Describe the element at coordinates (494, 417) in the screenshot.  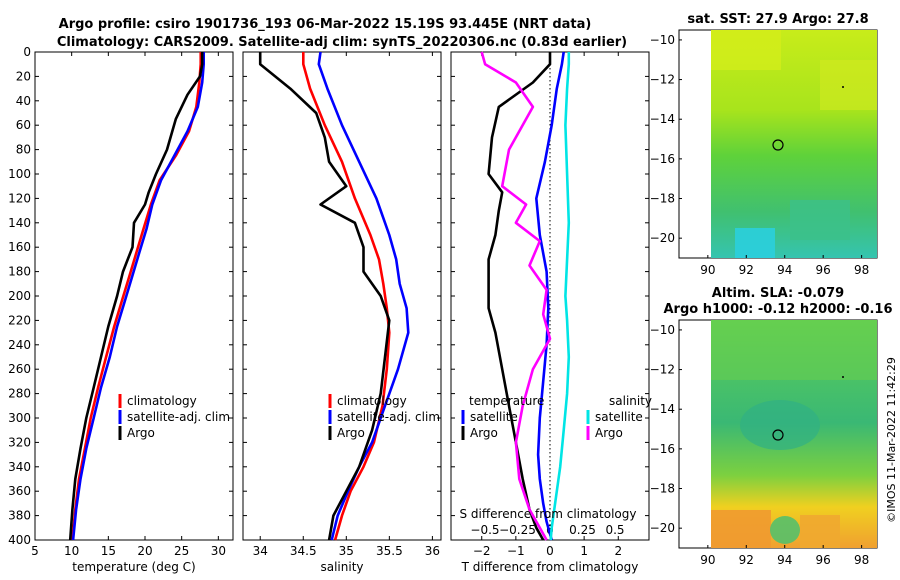
I see `legend-label-t-satellite: satellite` at that location.